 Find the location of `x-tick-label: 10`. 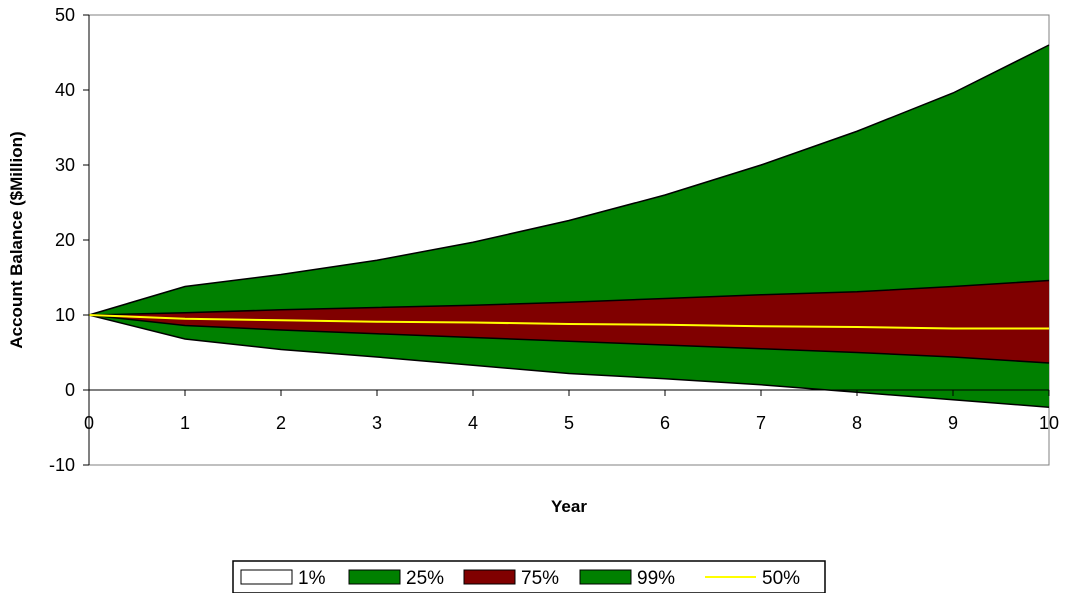

x-tick-label: 10 is located at coordinates (1049, 423).